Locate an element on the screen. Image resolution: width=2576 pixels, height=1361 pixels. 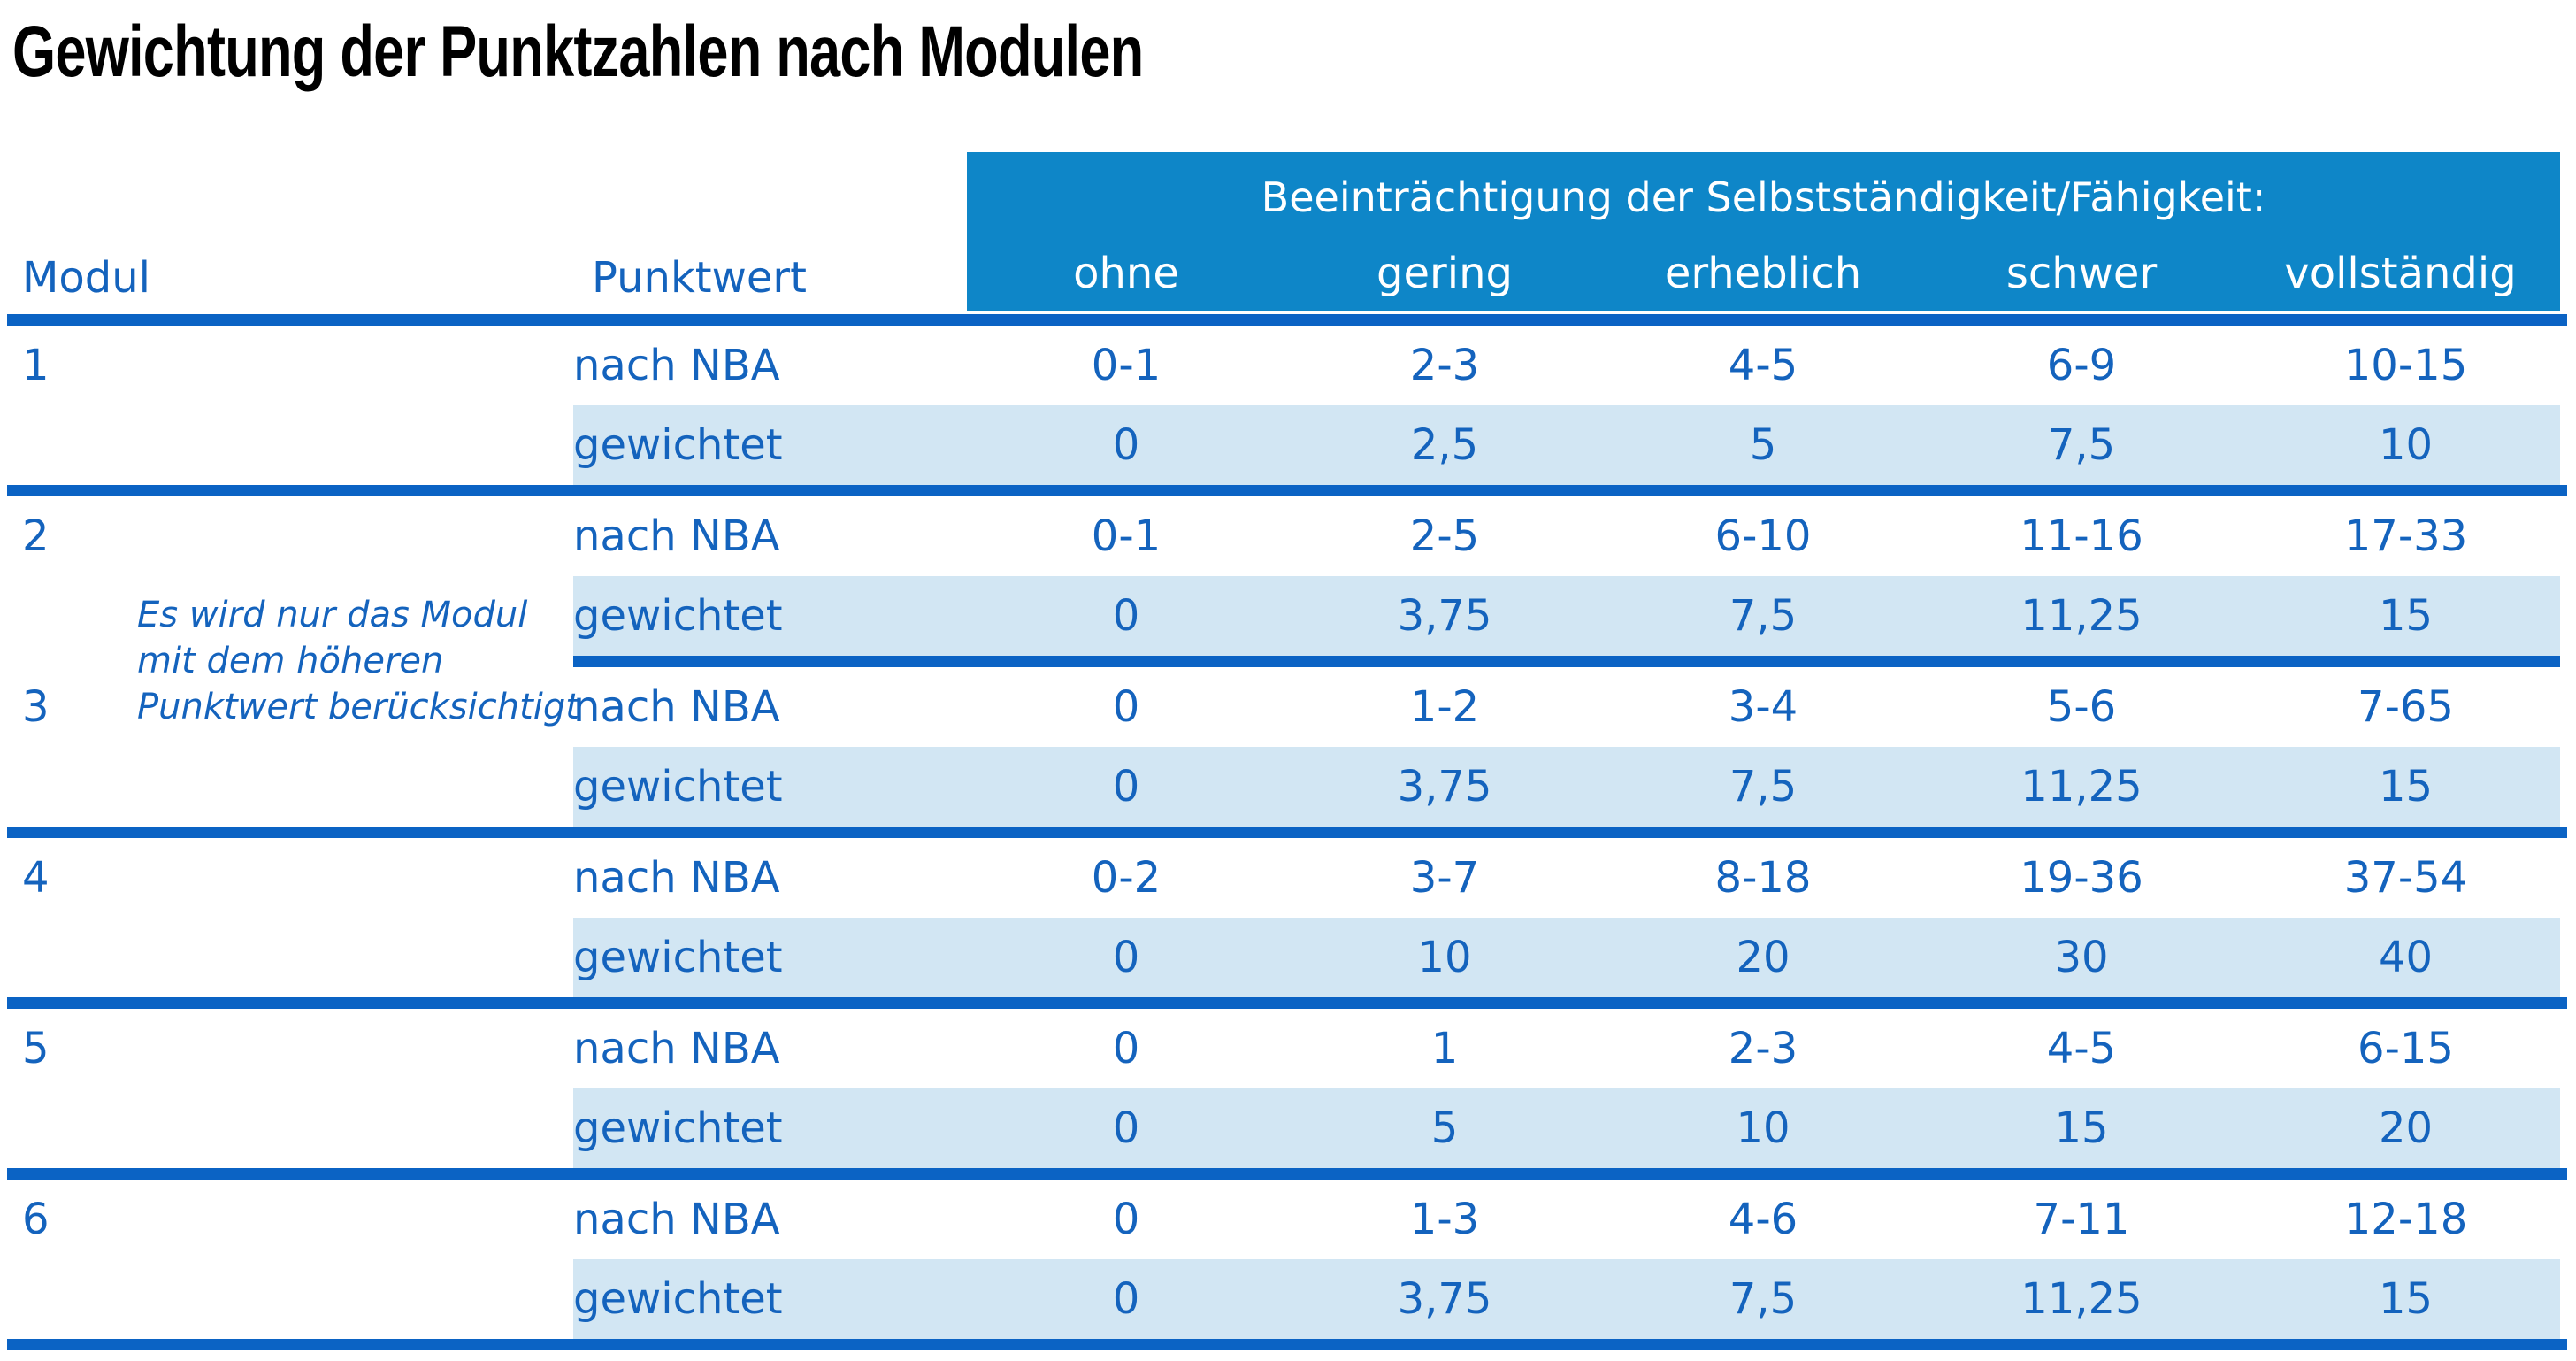
page-title: Gewichtung der Punktzahlen nach Modulen is located at coordinates (578, 52).